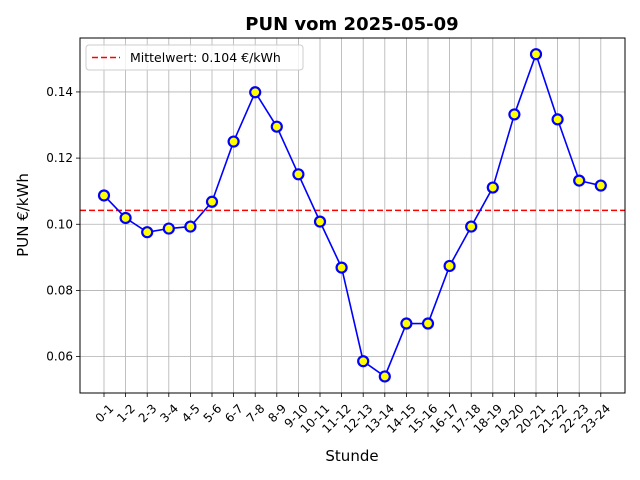  Describe the element at coordinates (59, 290) in the screenshot. I see `y-tick-label: 0.08` at that location.